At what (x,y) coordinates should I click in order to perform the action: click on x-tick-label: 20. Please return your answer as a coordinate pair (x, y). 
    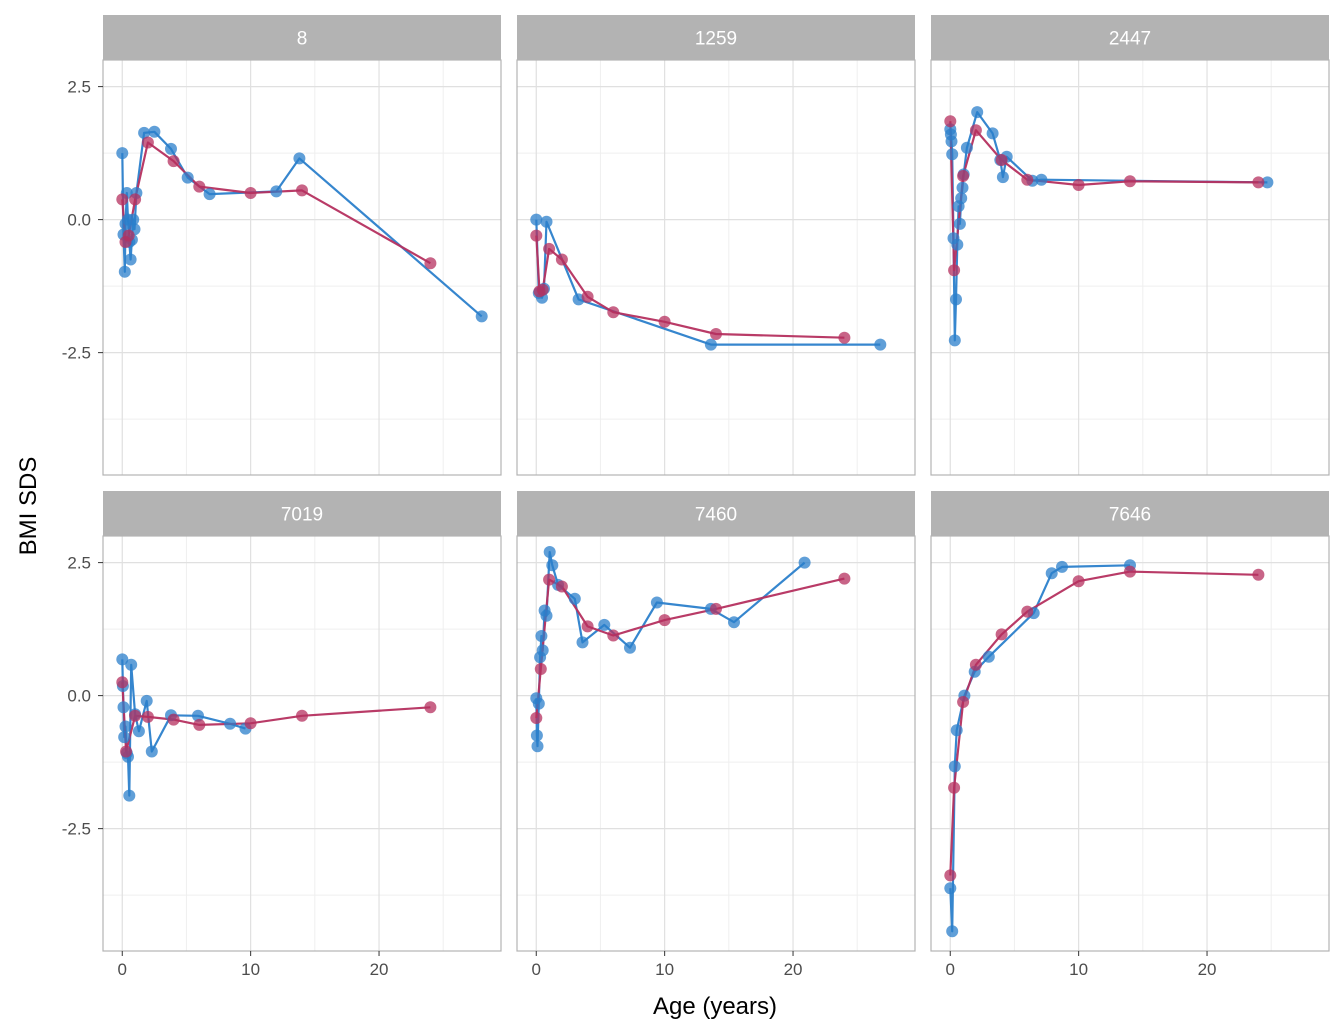
    Looking at the image, I should click on (793, 969).